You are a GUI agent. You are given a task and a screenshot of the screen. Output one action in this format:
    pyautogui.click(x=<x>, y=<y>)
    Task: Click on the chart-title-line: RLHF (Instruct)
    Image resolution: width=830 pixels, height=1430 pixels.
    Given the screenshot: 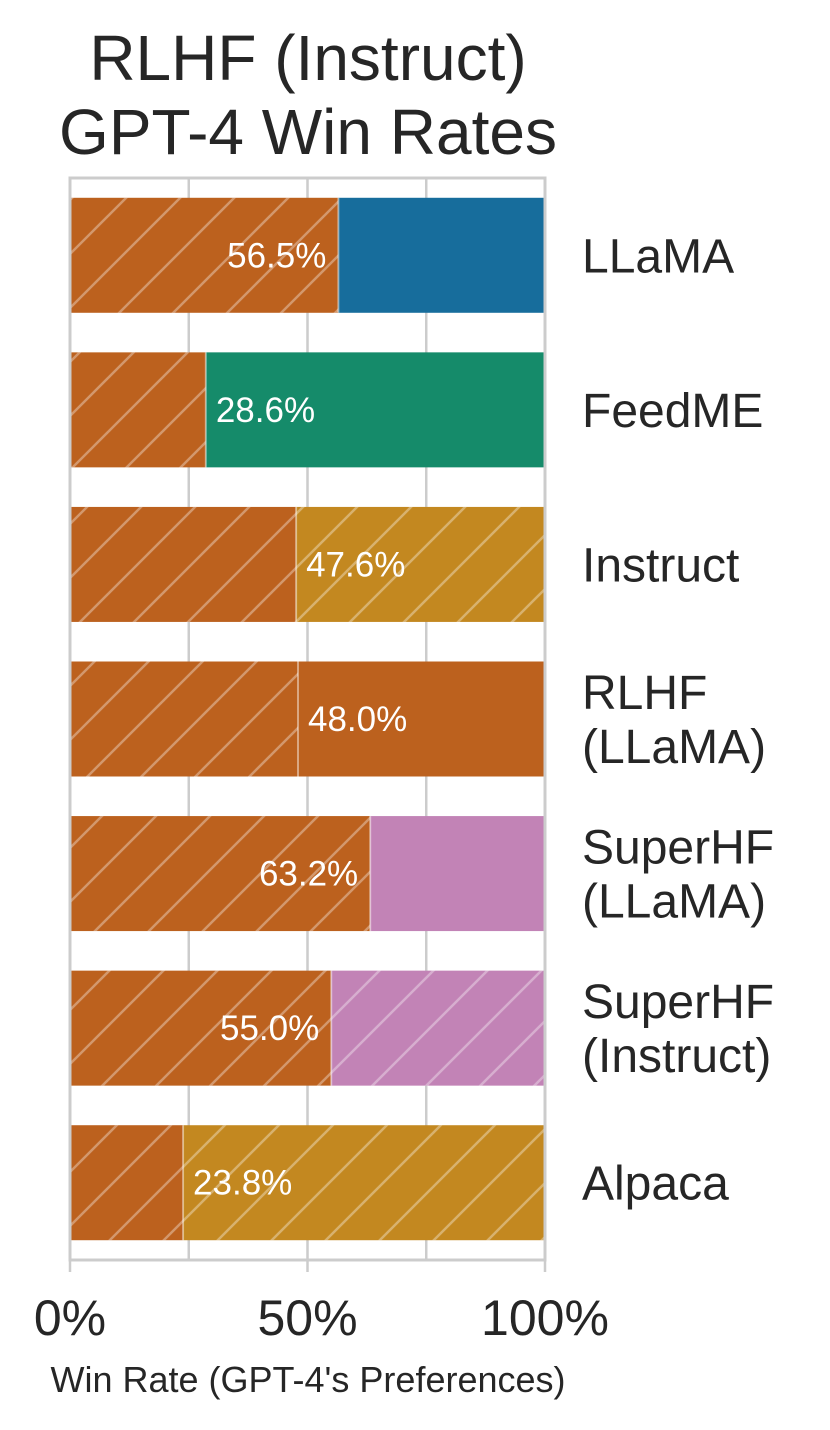 What is the action you would take?
    pyautogui.click(x=307, y=58)
    